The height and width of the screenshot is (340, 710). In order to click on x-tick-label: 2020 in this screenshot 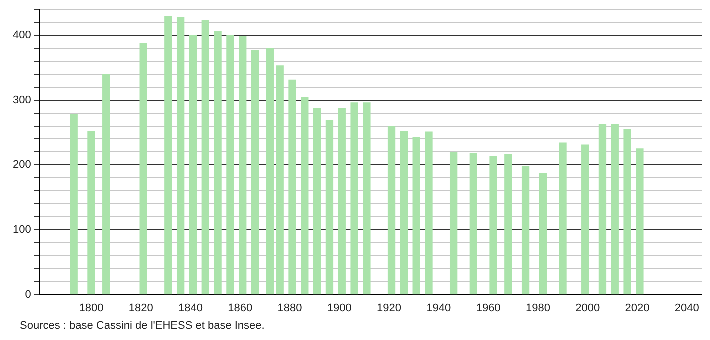, I will do `click(637, 308)`.